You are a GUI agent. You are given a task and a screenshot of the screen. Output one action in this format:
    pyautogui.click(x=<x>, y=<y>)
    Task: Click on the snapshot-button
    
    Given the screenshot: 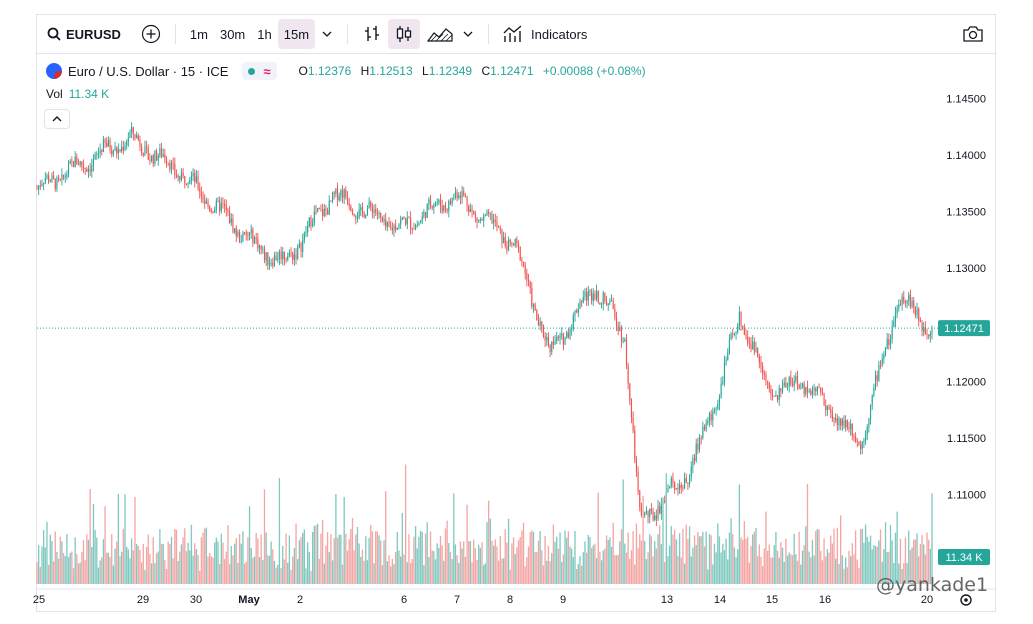 What is the action you would take?
    pyautogui.click(x=973, y=34)
    